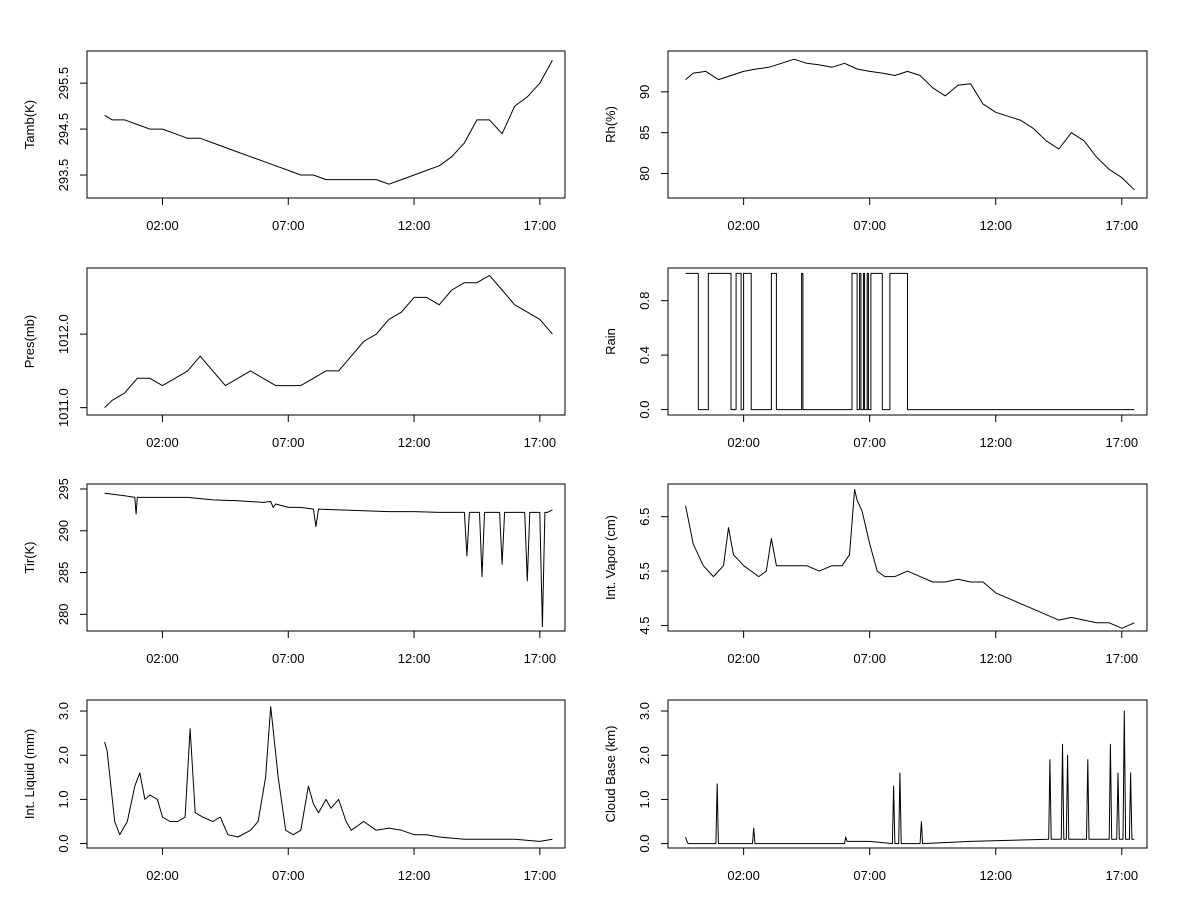 This screenshot has width=1200, height=900. I want to click on y-axis-title: Rain, so click(610, 341).